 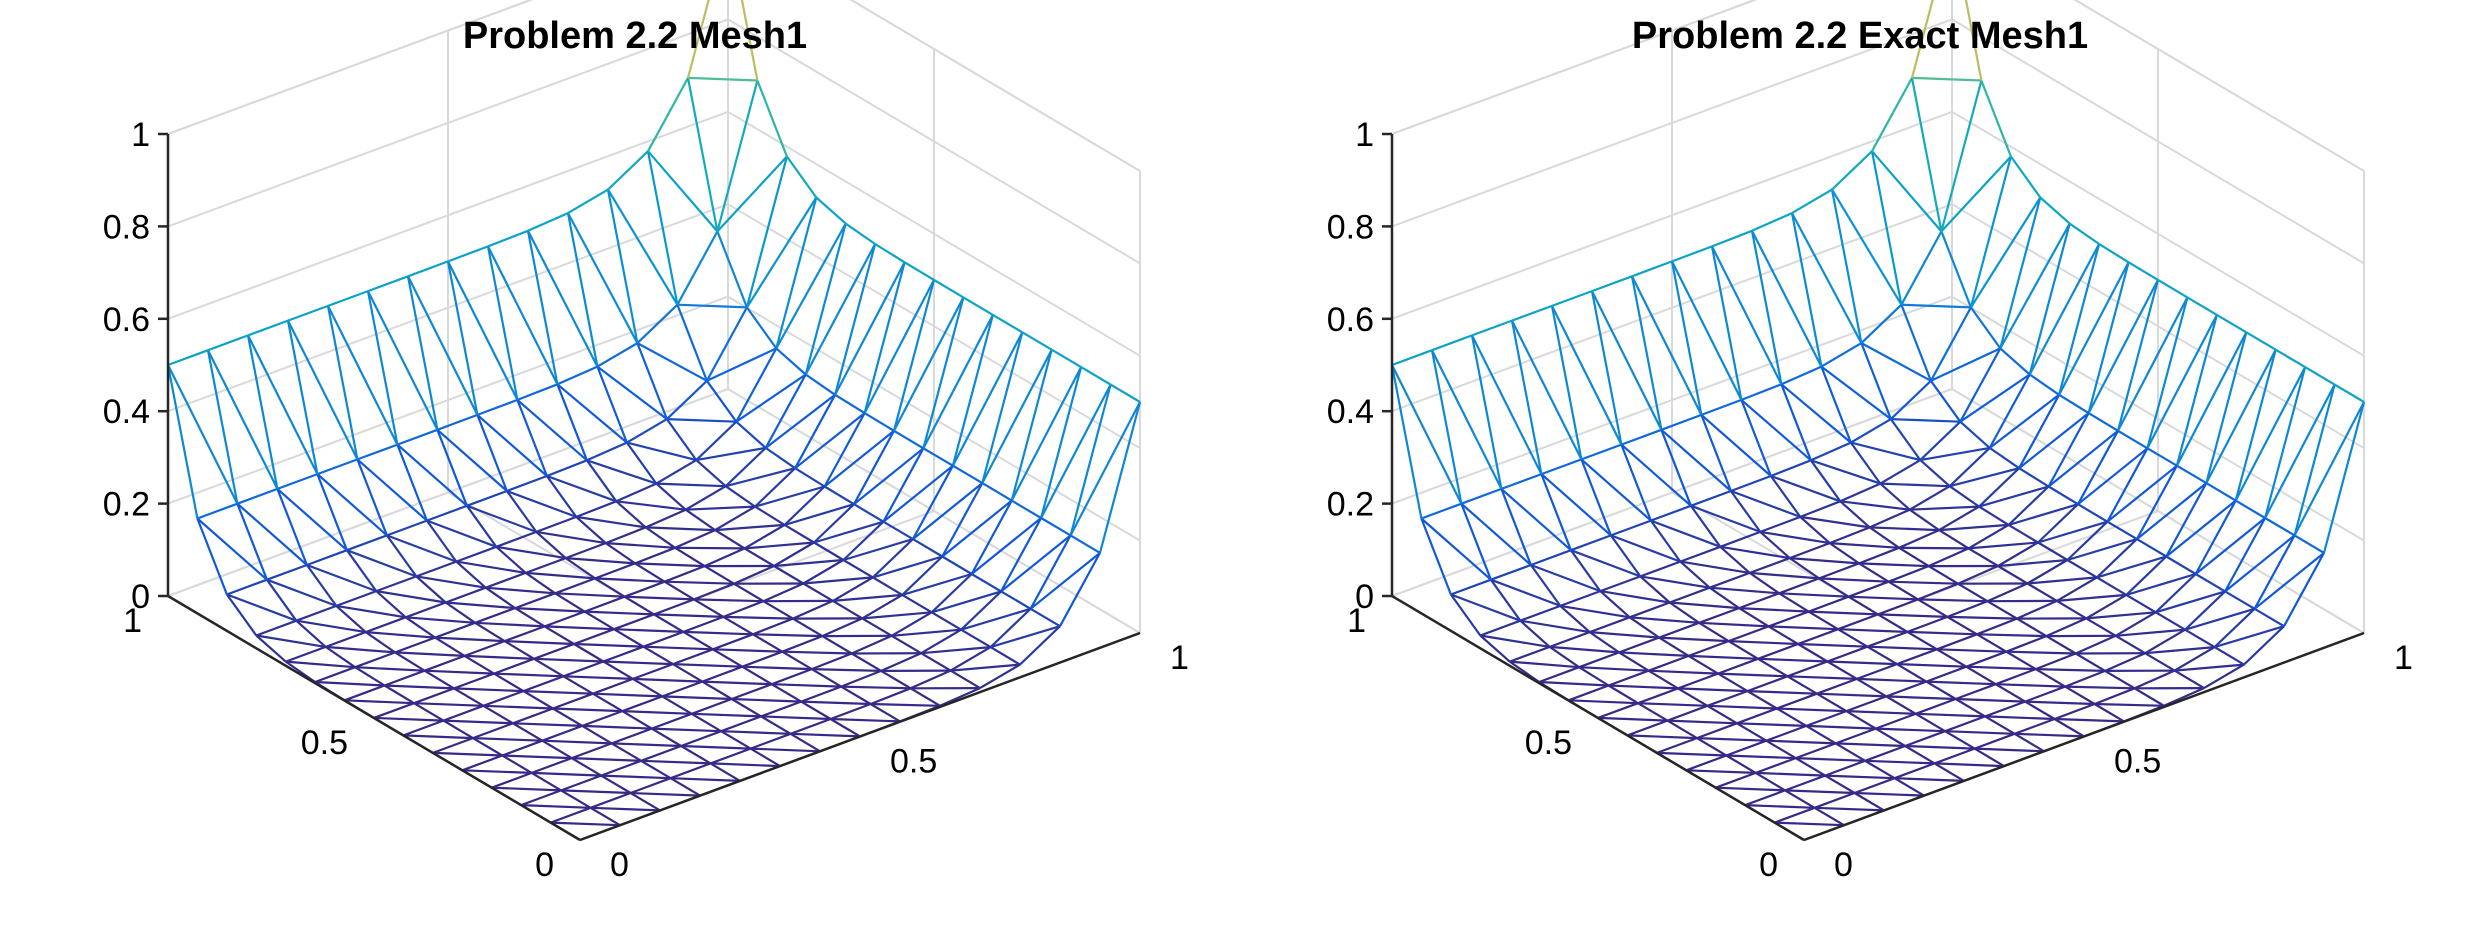 I want to click on y-axis-line, so click(x=374, y=718).